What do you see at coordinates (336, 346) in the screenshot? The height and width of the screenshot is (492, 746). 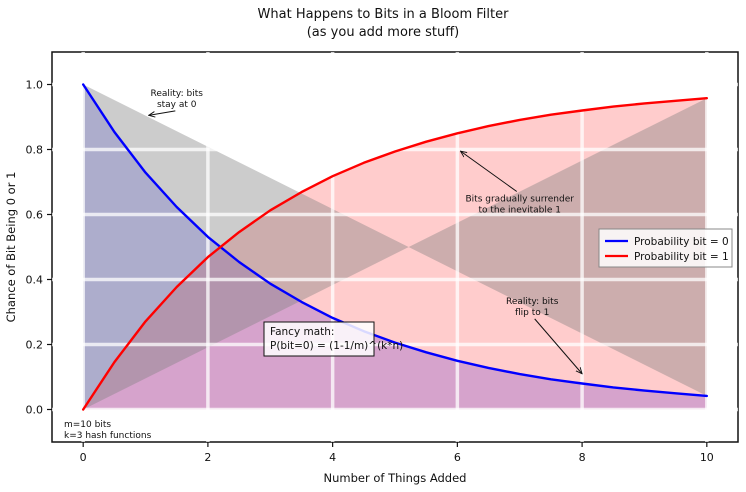 I see `fancy-math-formula: P(bit=0) = (1-1/m)^(k*n)` at bounding box center [336, 346].